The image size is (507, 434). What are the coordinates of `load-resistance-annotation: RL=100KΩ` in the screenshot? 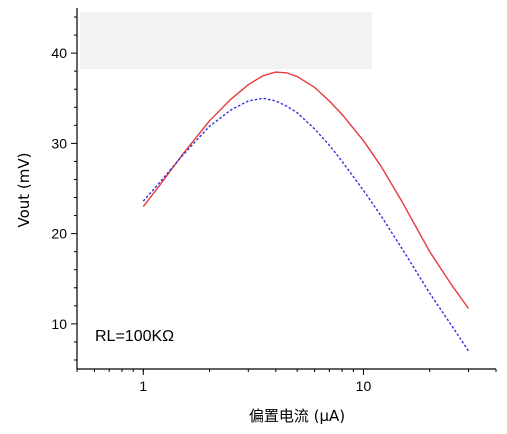 It's located at (134, 336).